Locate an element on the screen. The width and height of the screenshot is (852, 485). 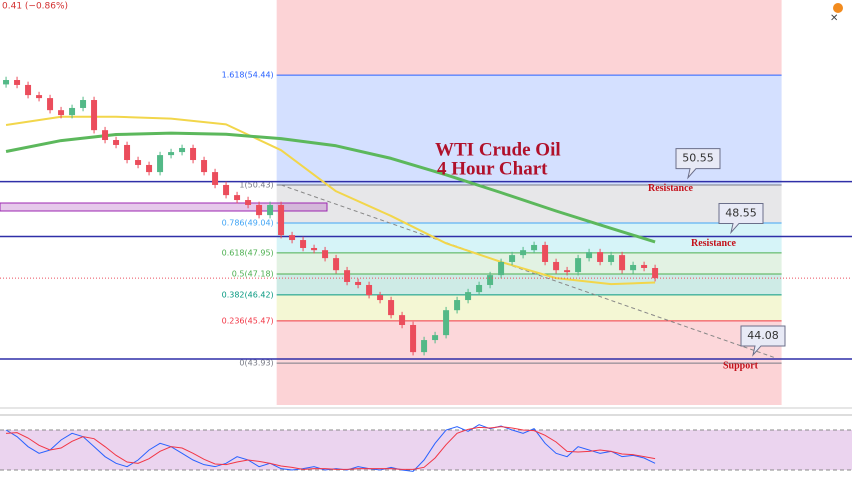
close-icon: ✕ is located at coordinates (834, 18).